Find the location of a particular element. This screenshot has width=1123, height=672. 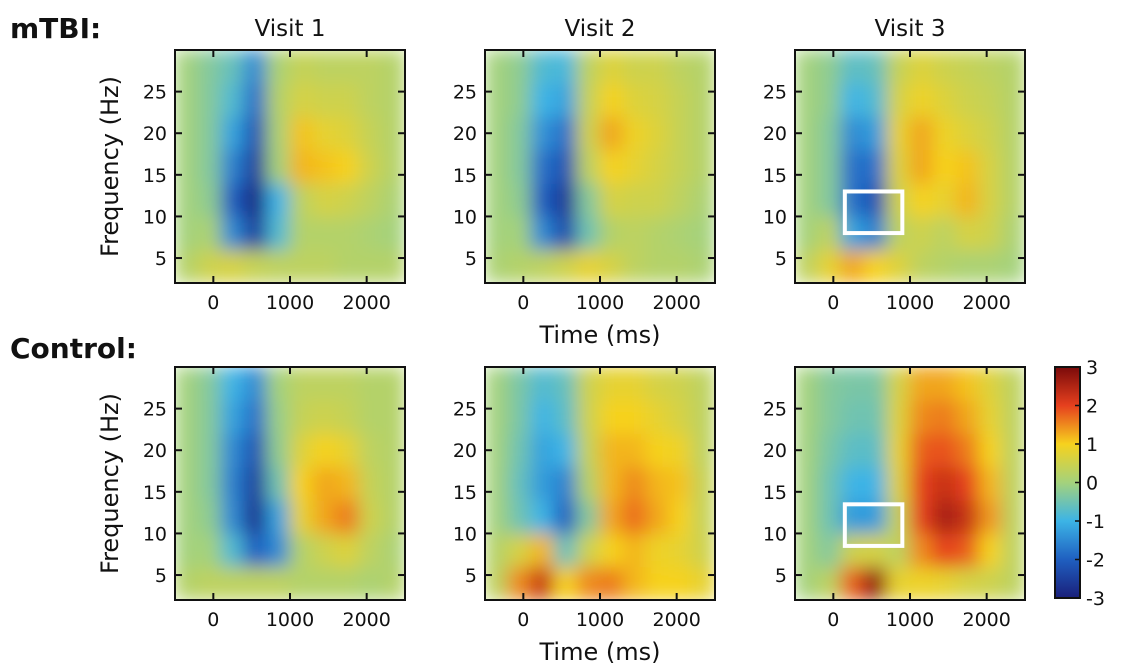

colorbar-tick-label: -1 is located at coordinates (1095, 522).